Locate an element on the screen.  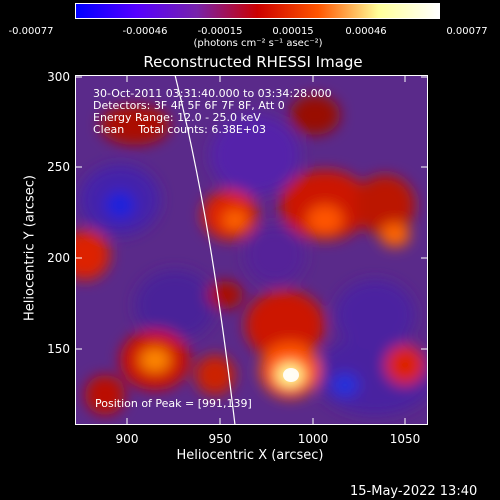
x-tick-label: 1050 is located at coordinates (405, 439).